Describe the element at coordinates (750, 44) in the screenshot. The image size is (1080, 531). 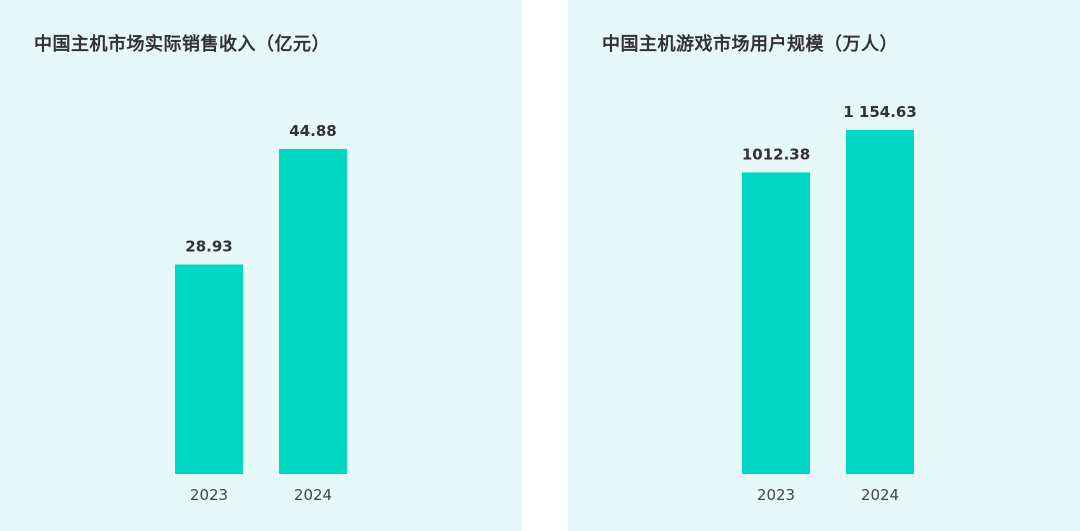
I see `chart-title: 中国主机游戏市场用户规模（万人）` at that location.